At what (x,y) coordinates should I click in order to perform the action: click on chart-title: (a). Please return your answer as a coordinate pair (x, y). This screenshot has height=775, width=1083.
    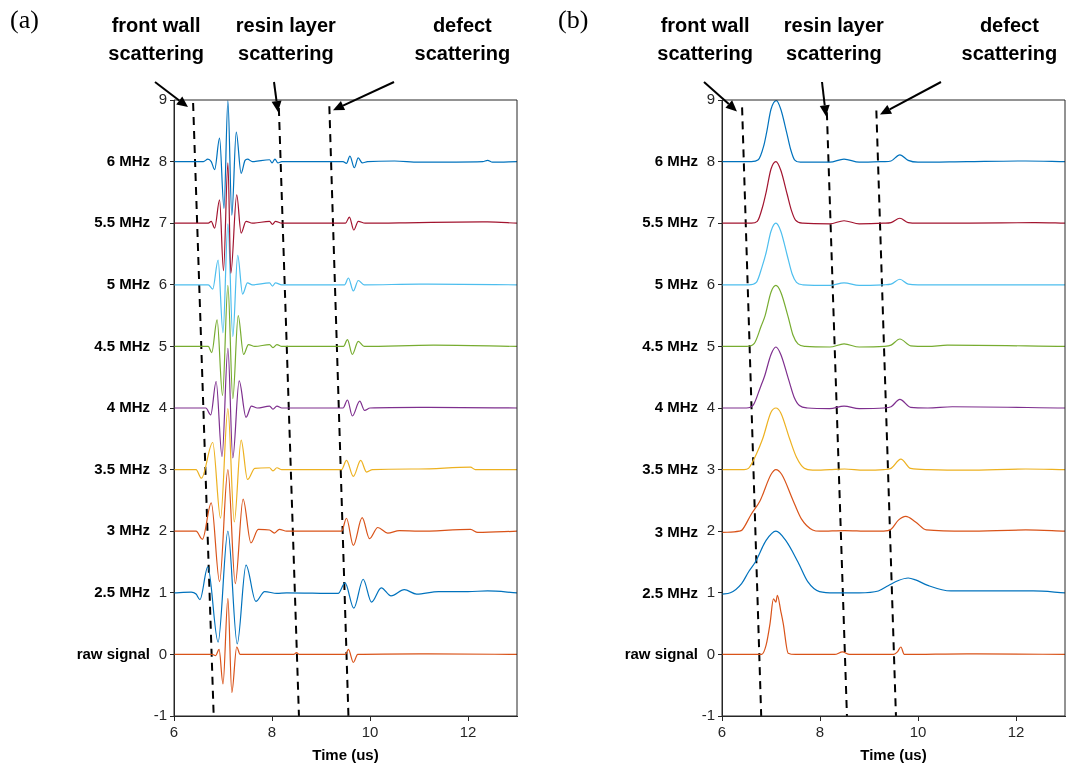
    Looking at the image, I should click on (24, 19).